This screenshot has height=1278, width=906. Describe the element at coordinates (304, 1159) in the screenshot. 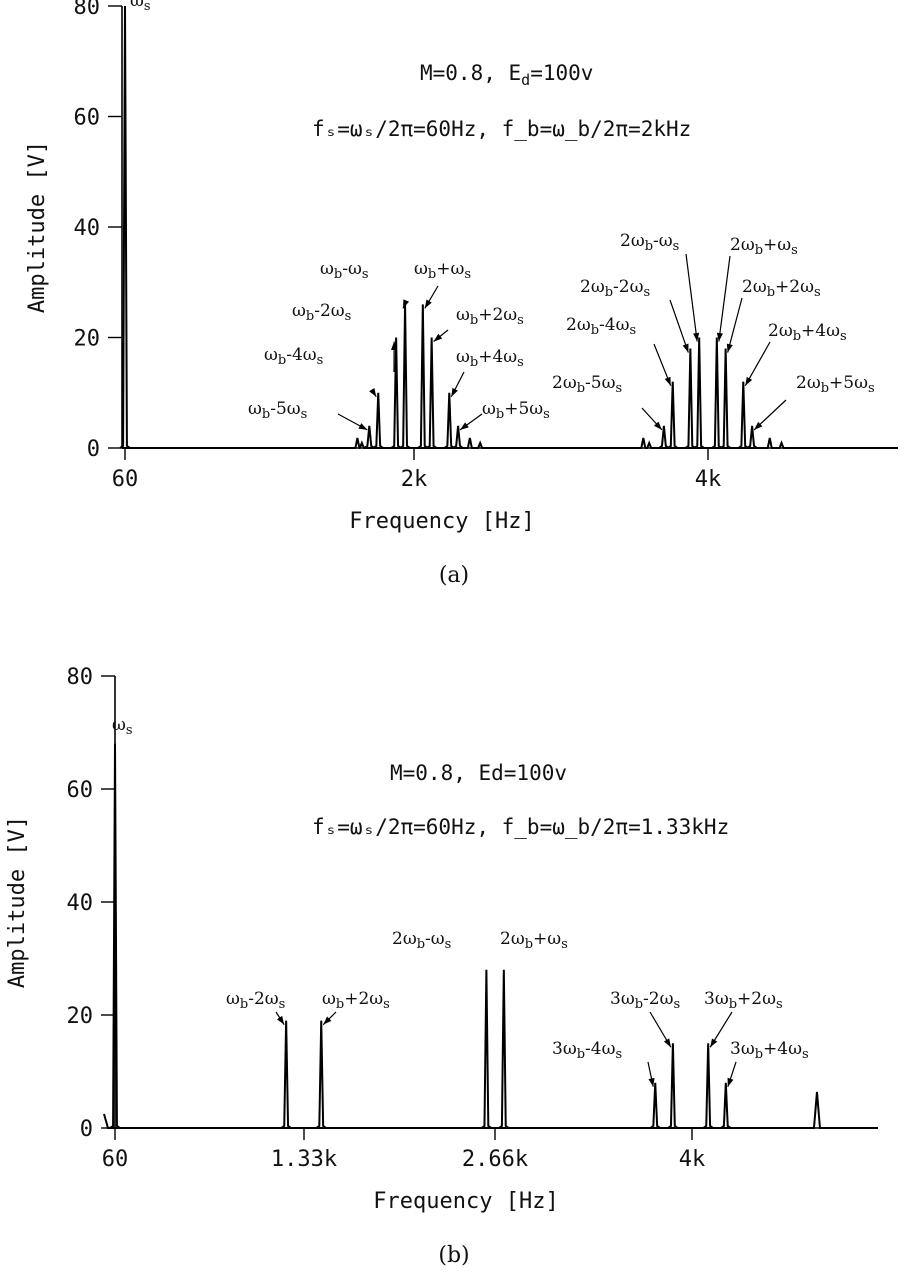

I see `x-tick-label: 1.33k` at that location.